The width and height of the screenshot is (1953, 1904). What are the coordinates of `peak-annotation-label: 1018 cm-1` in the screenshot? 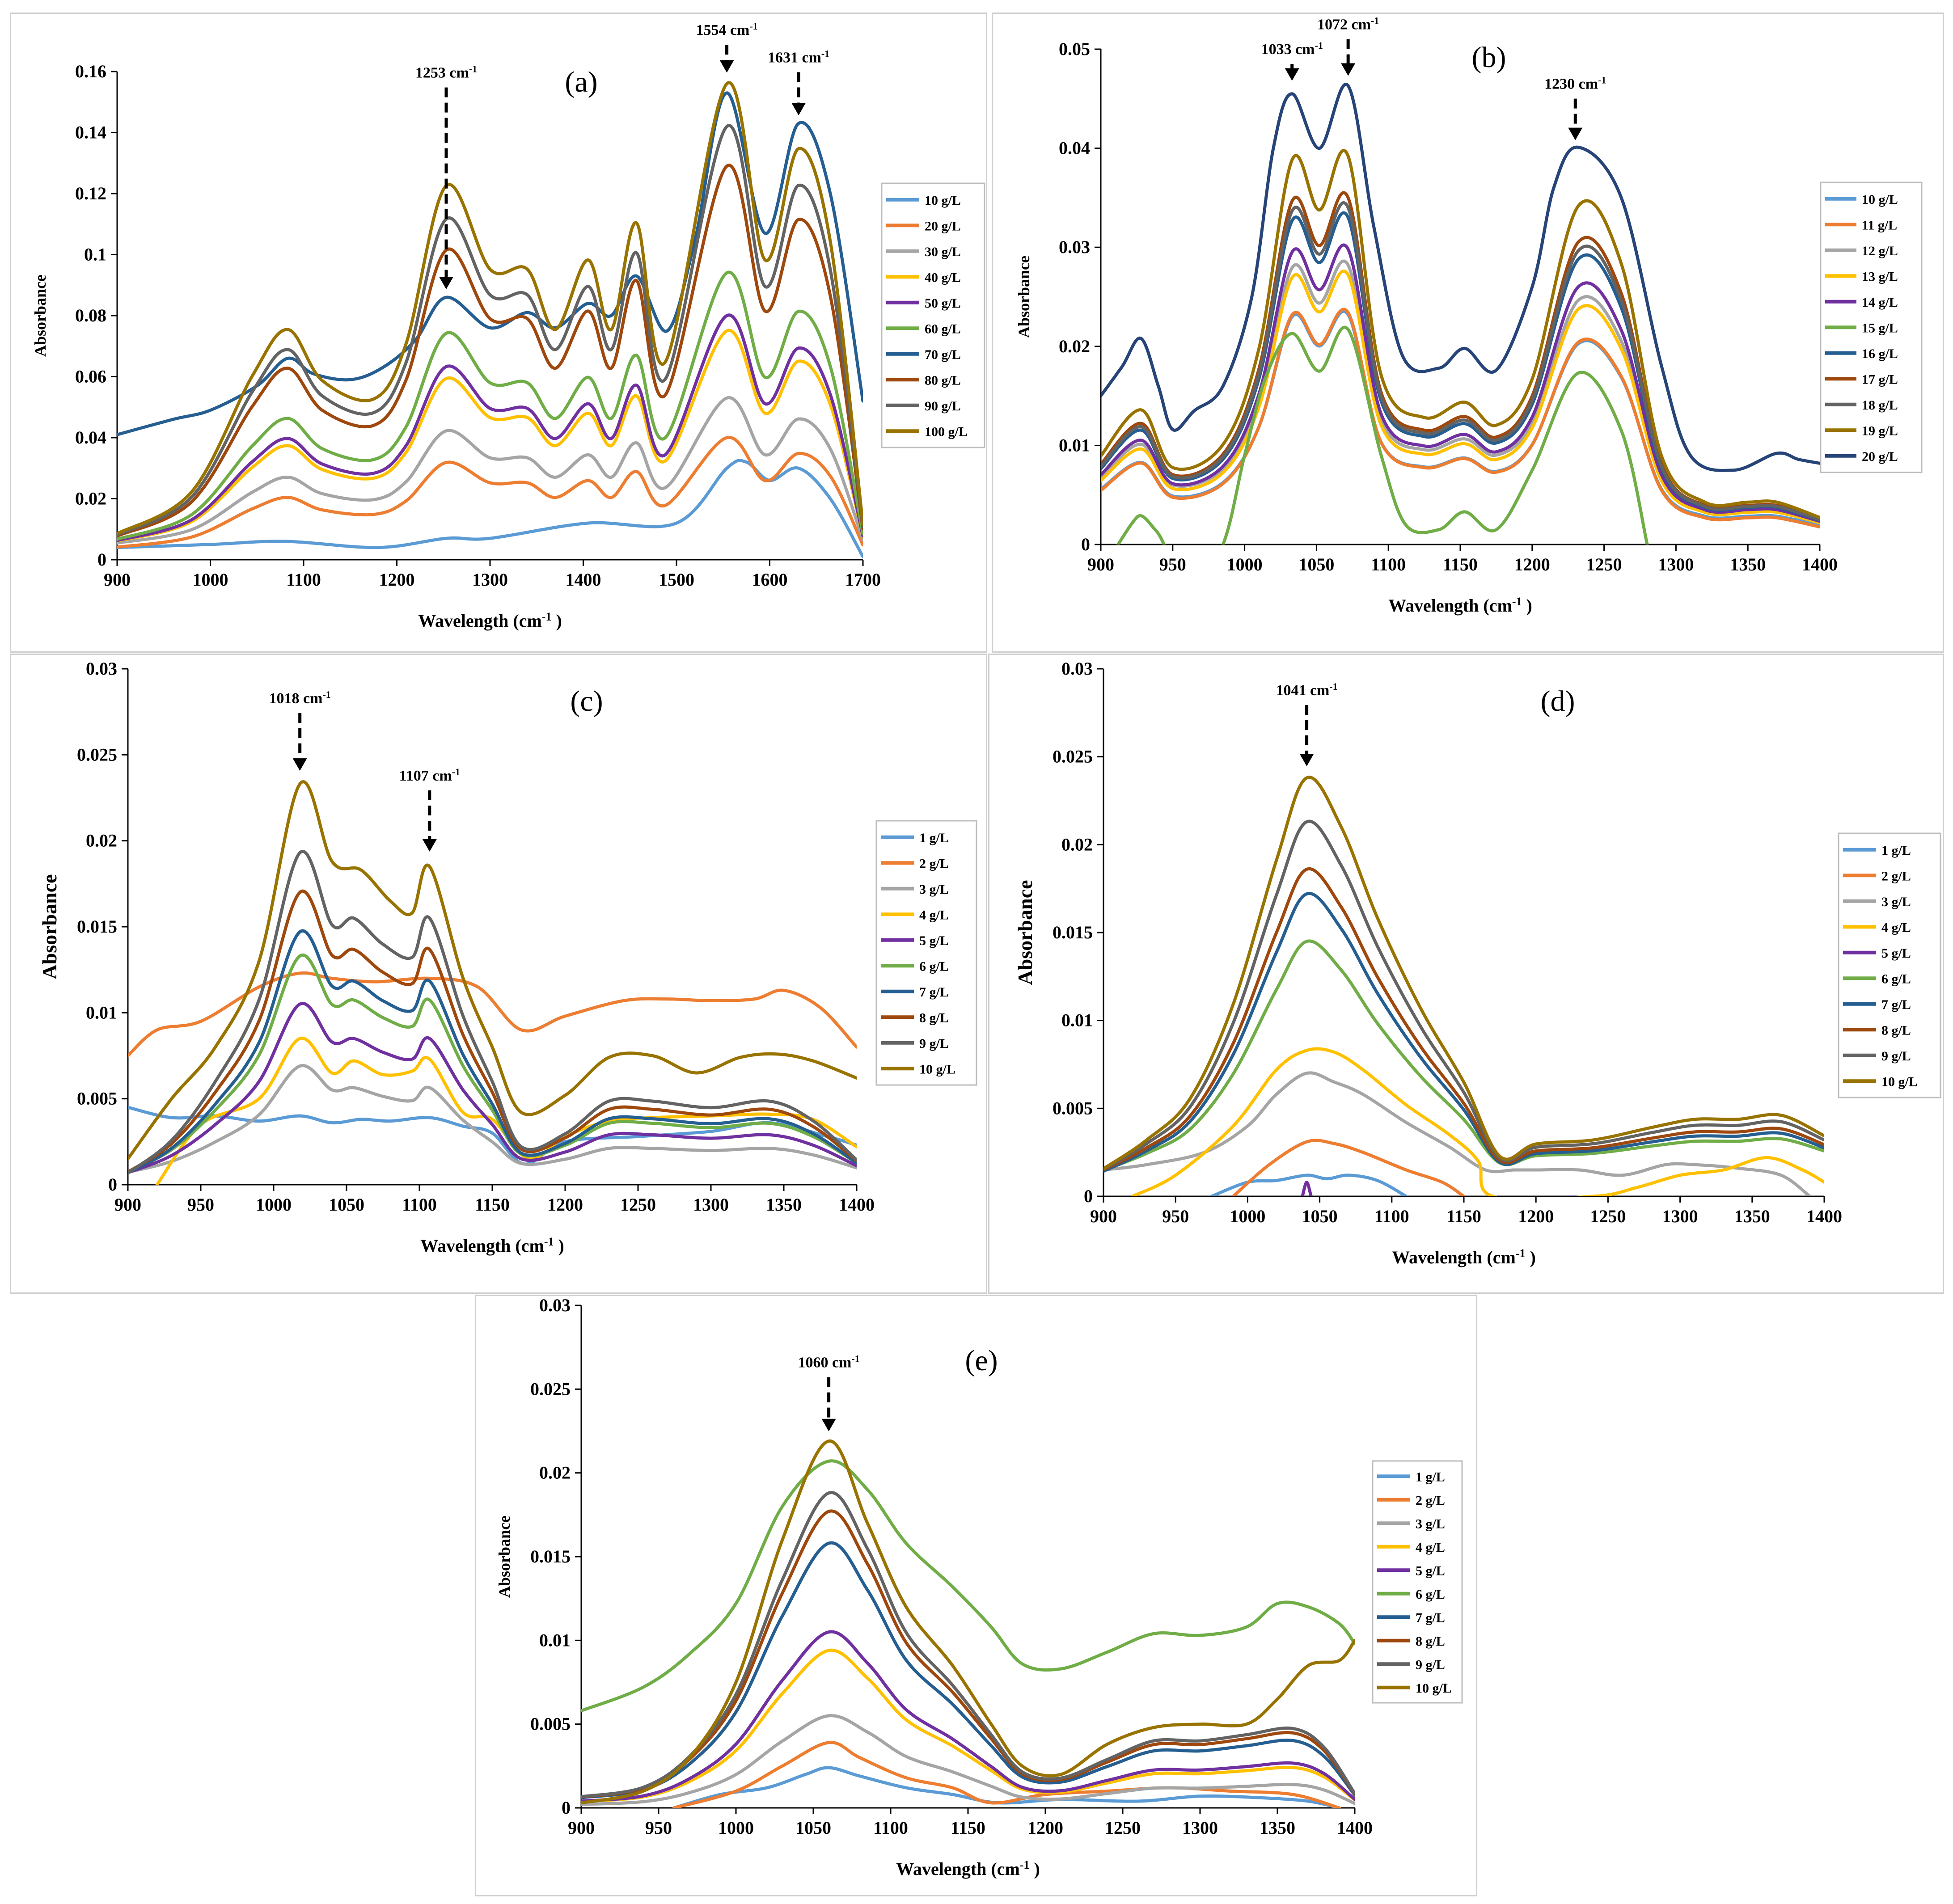 It's located at (300, 698).